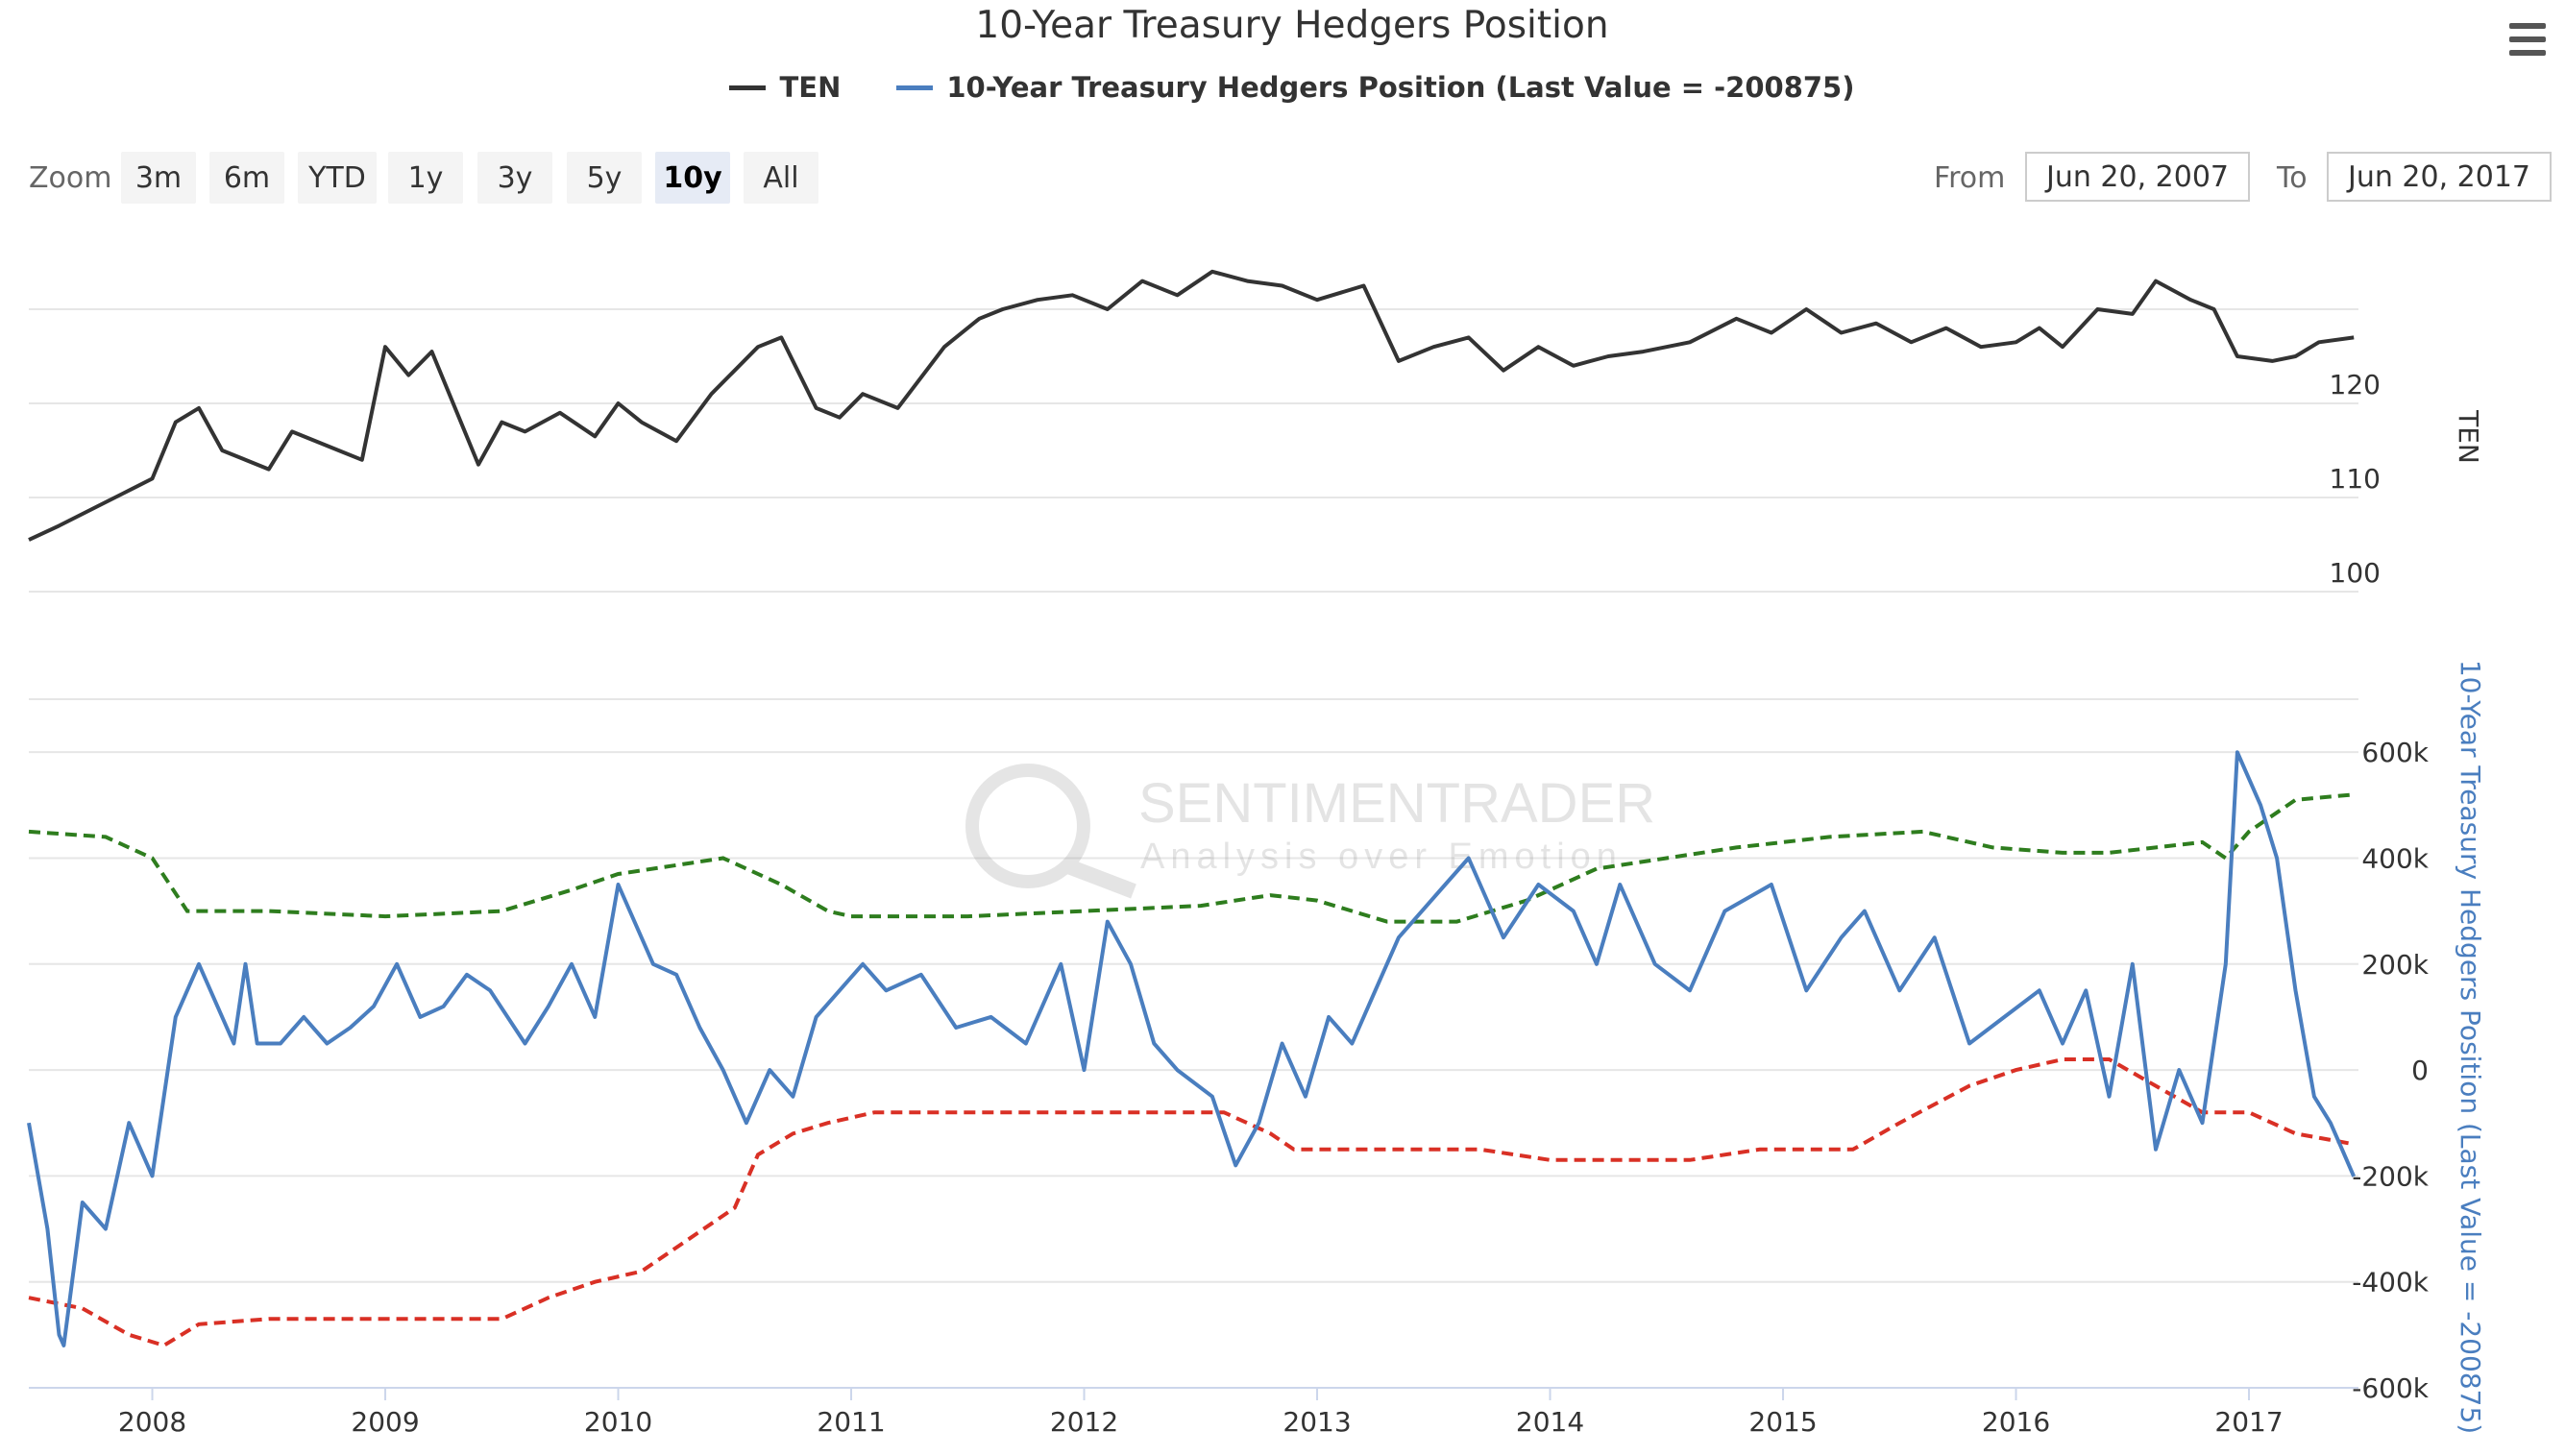  I want to click on watermark-brand: SENTIMENTRADER, so click(1396, 804).